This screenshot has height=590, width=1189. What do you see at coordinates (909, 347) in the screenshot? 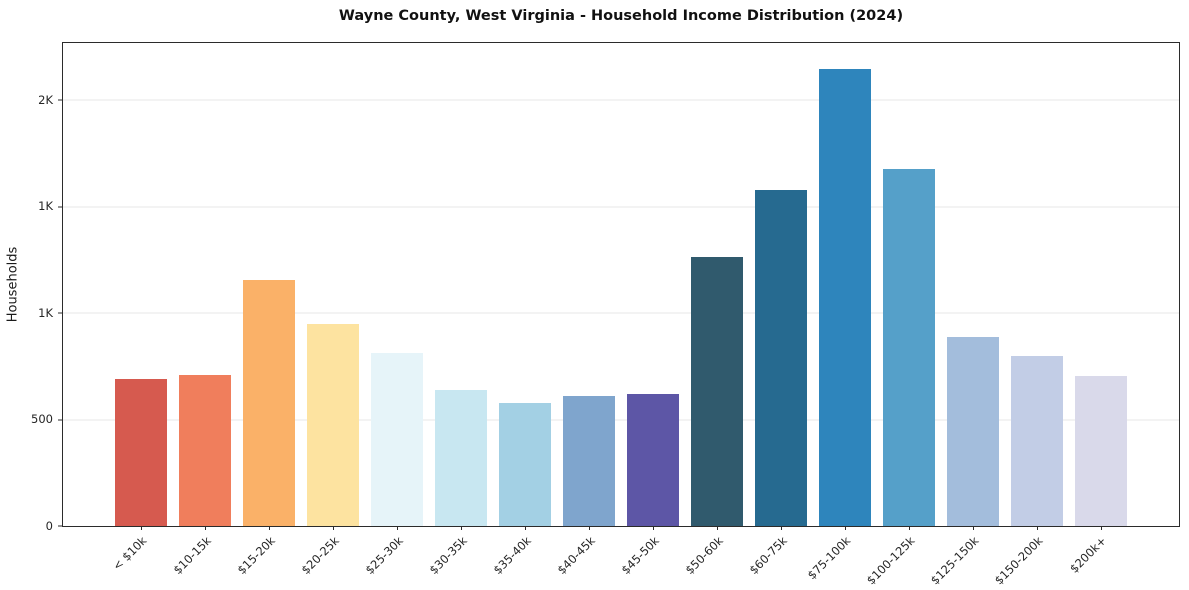
I see `bar--100-125k` at bounding box center [909, 347].